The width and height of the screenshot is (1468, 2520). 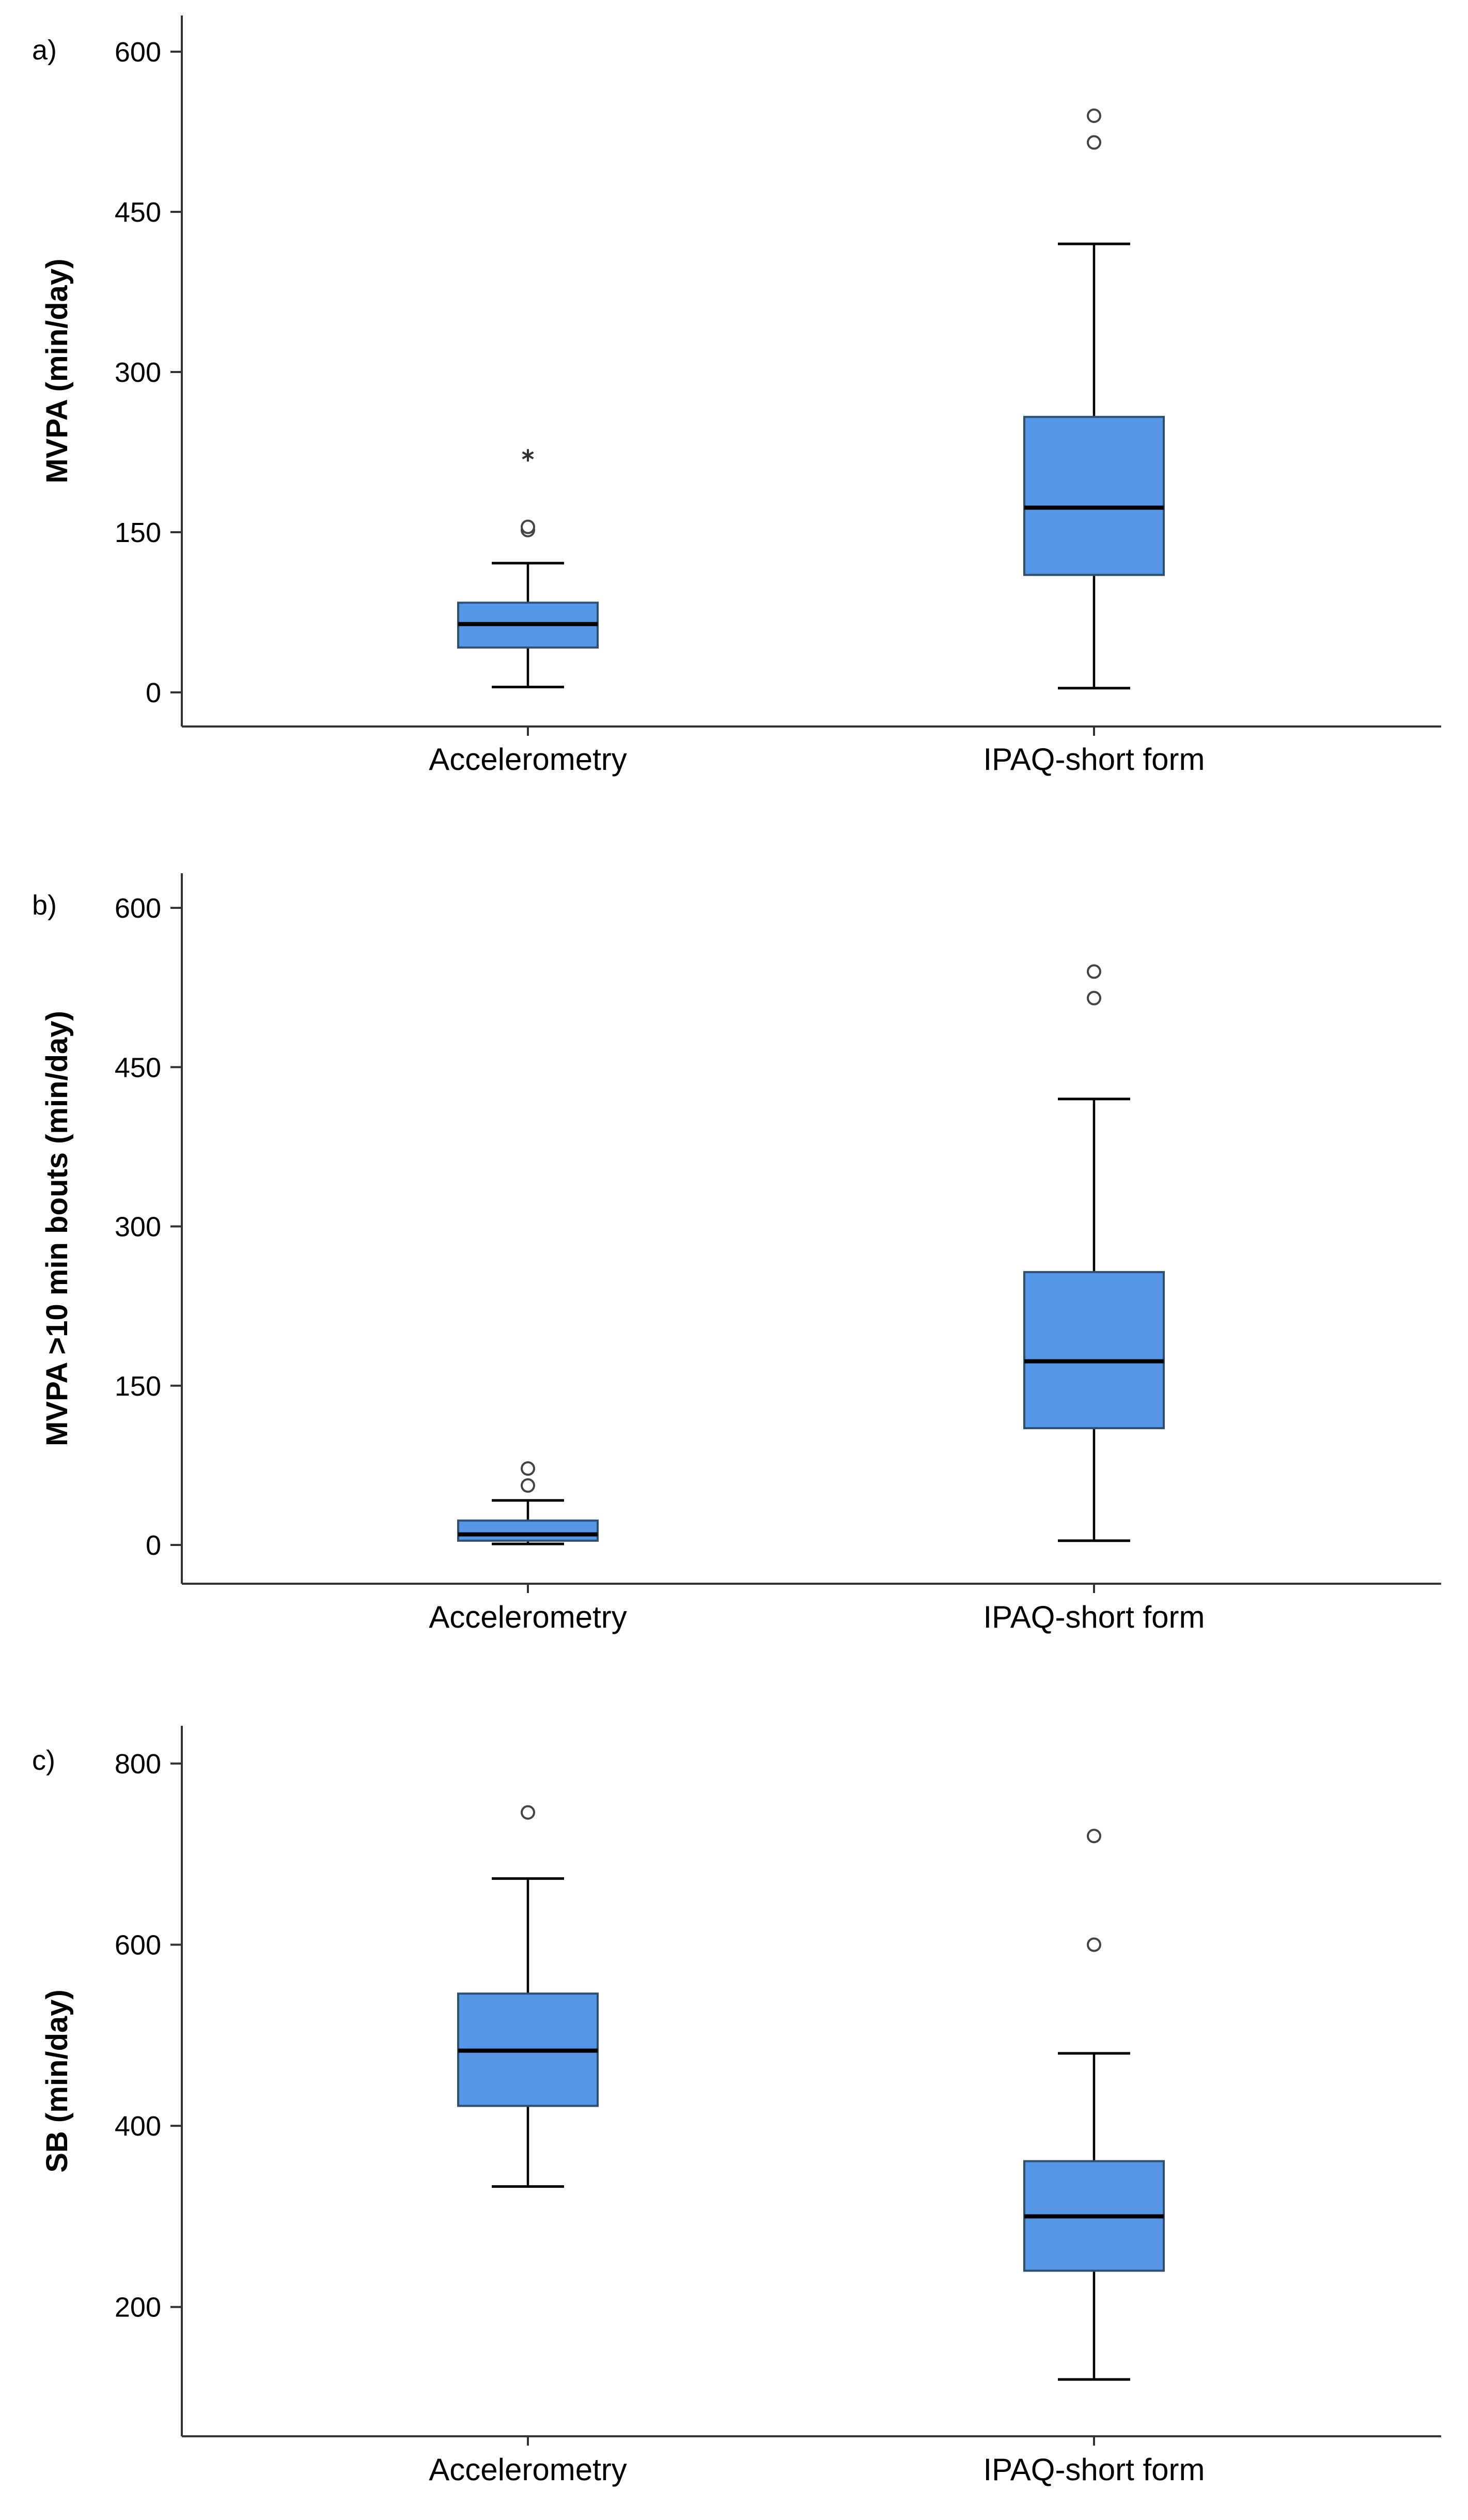 I want to click on extreme-stroke, so click(x=528, y=455).